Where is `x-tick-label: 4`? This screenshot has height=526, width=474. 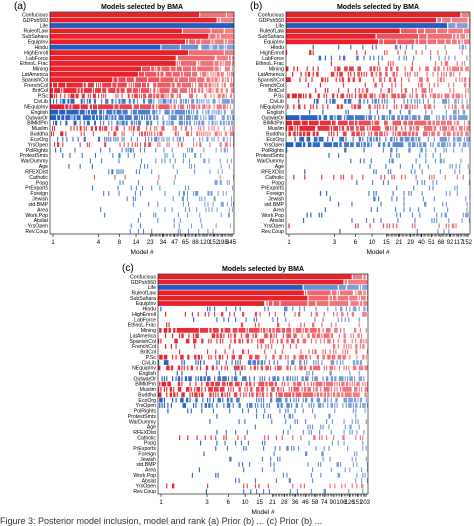
x-tick-label: 4 is located at coordinates (99, 243).